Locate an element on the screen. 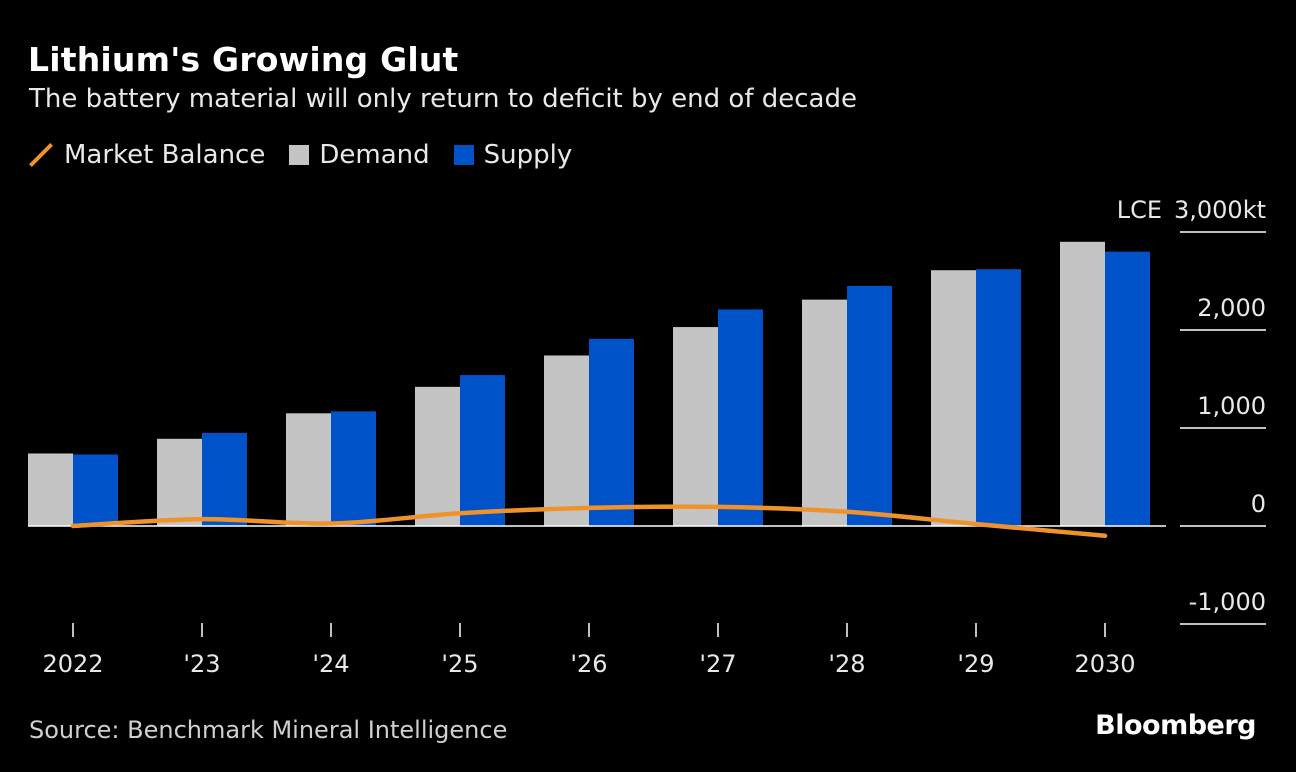 This screenshot has width=1296, height=772. chart-title: Lithium's Growing Glut is located at coordinates (243, 59).